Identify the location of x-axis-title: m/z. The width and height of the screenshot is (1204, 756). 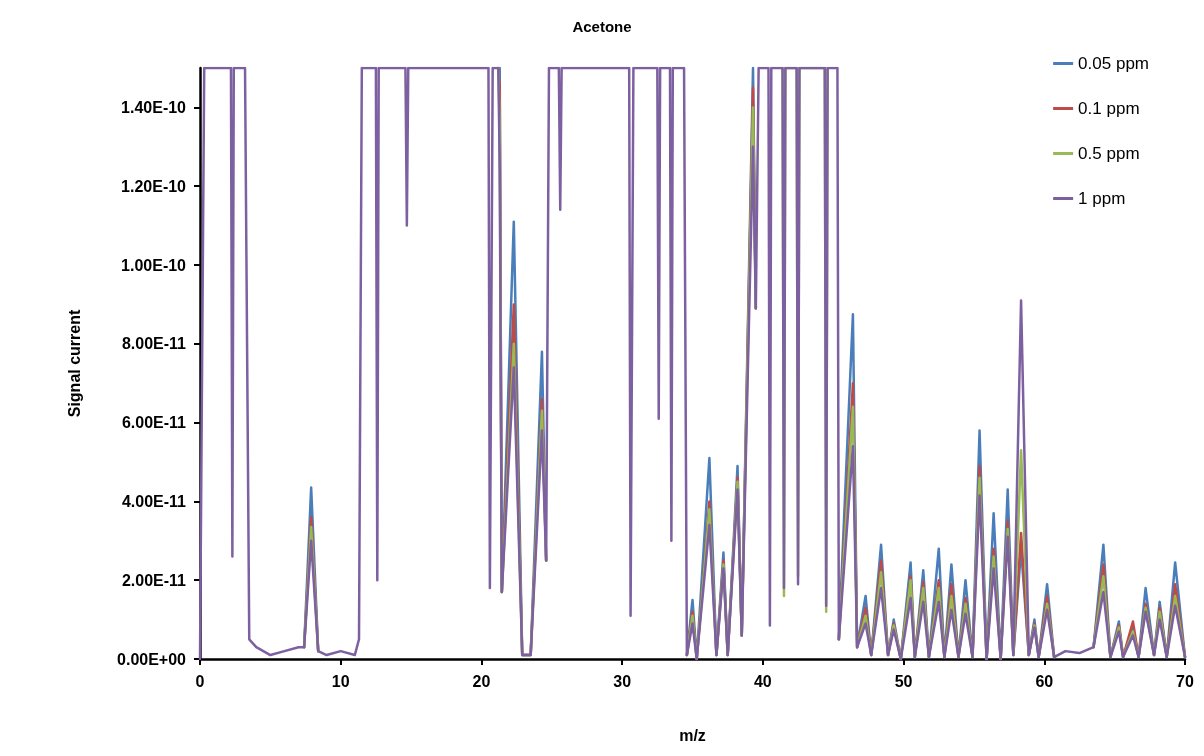
(692, 735).